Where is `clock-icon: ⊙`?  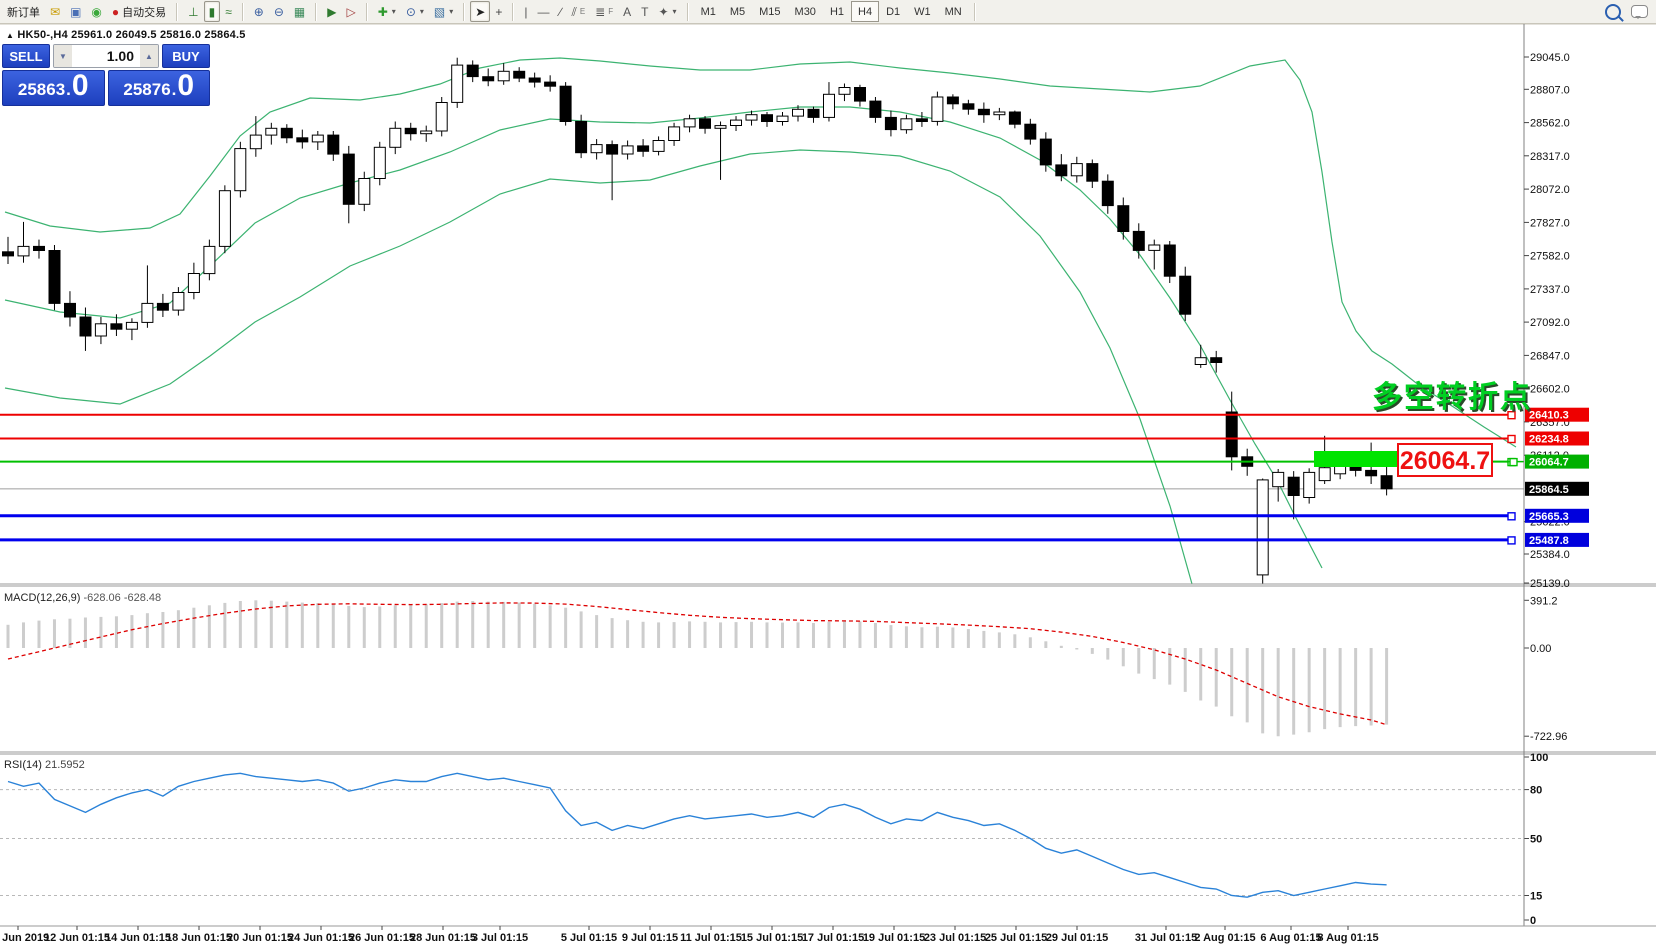 clock-icon: ⊙ is located at coordinates (410, 11).